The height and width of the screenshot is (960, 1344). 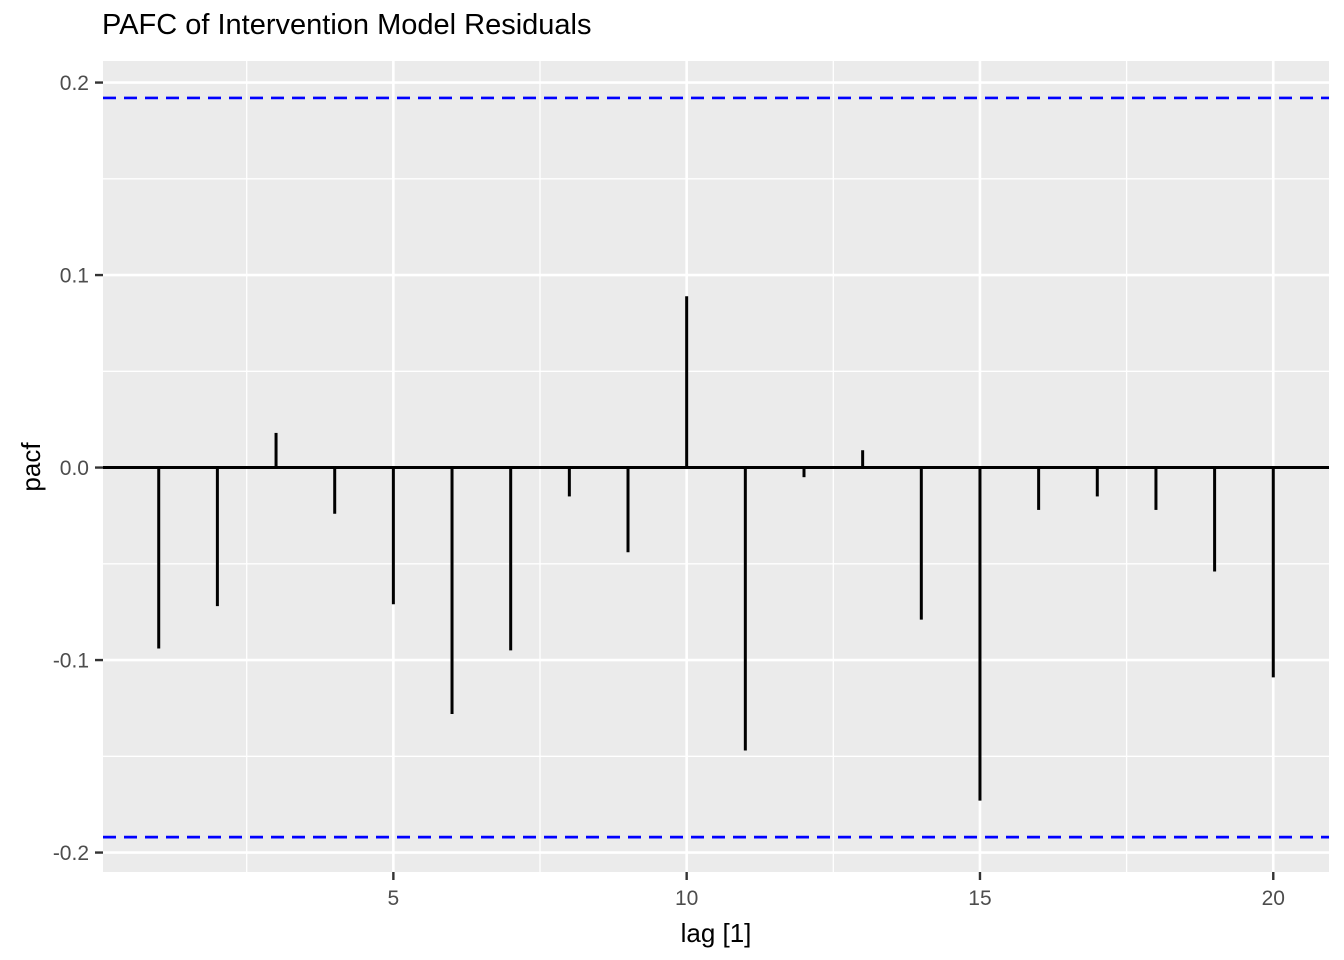 What do you see at coordinates (716, 933) in the screenshot?
I see `x-axis-title: lag [1]` at bounding box center [716, 933].